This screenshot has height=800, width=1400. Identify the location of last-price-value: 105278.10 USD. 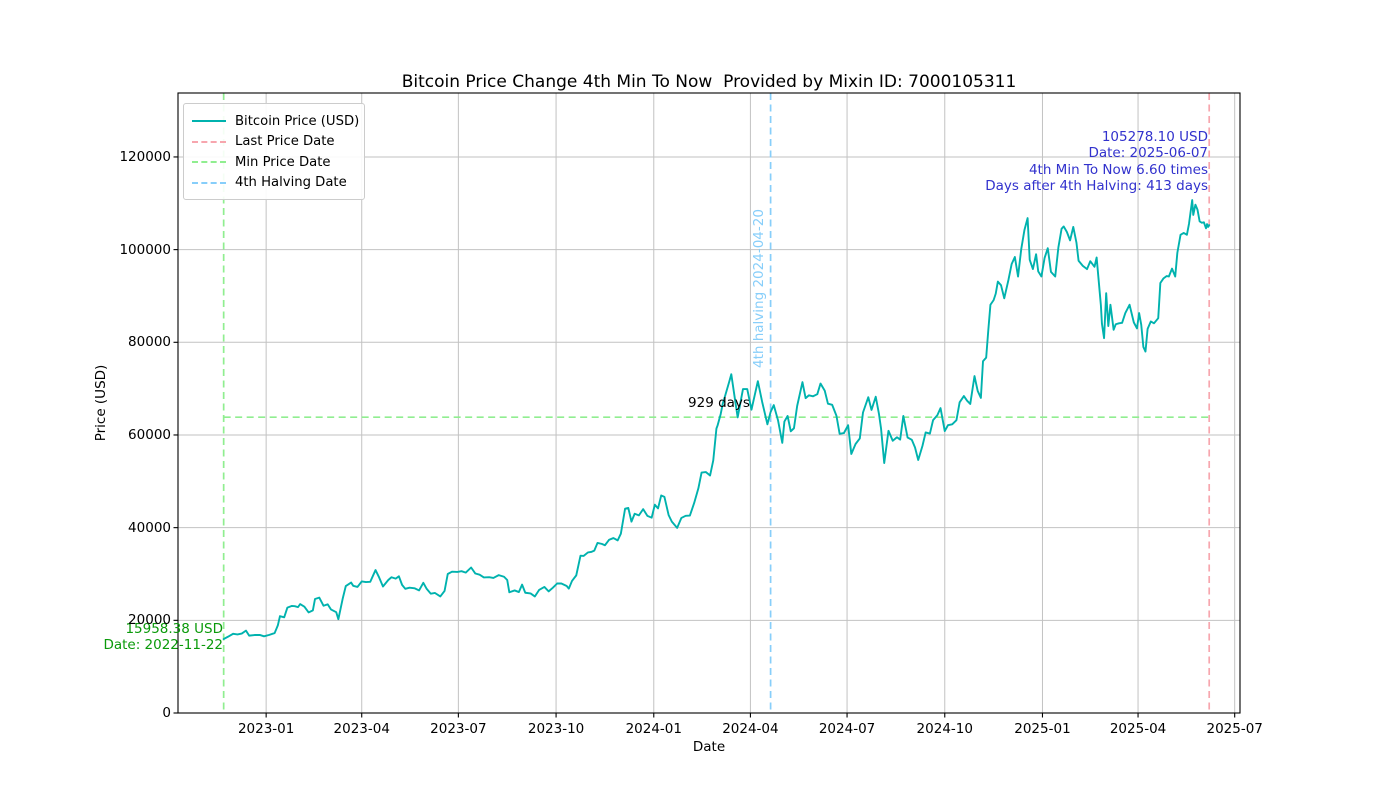
(1154, 137).